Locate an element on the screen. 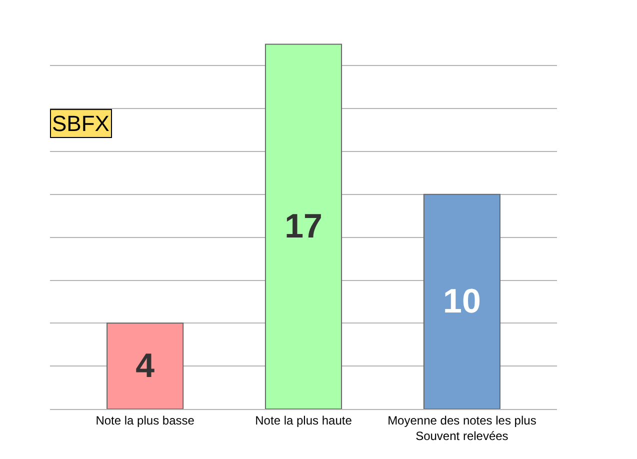 The height and width of the screenshot is (459, 637). x-tick-label: Moyenne des notes les plus Souvent relevées is located at coordinates (462, 428).